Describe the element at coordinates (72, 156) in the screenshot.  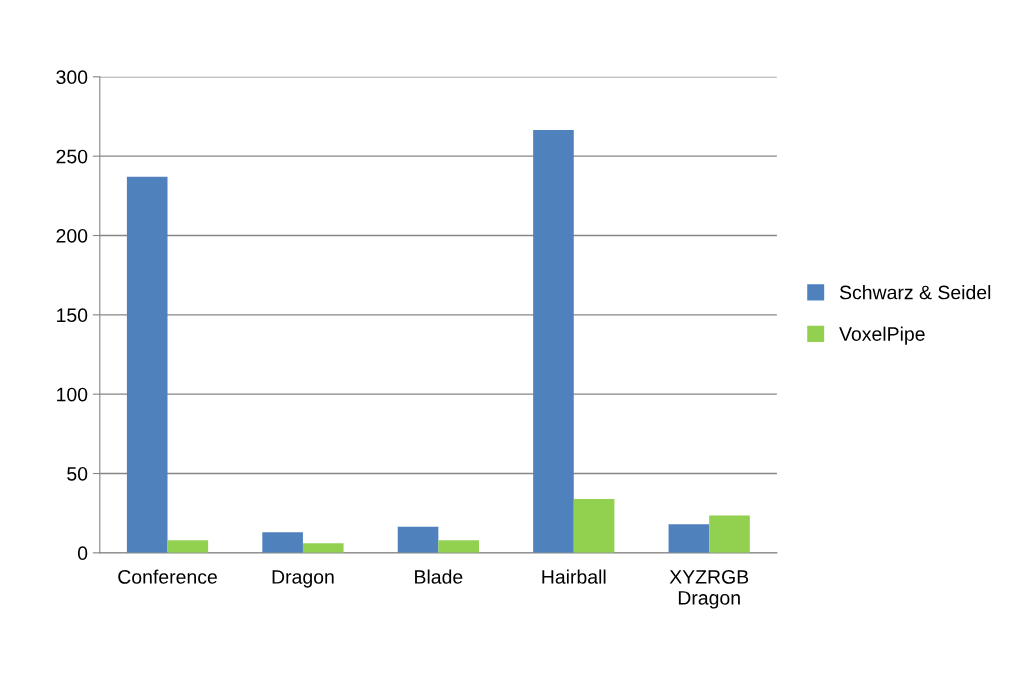
I see `y-tick-label: 250` at that location.